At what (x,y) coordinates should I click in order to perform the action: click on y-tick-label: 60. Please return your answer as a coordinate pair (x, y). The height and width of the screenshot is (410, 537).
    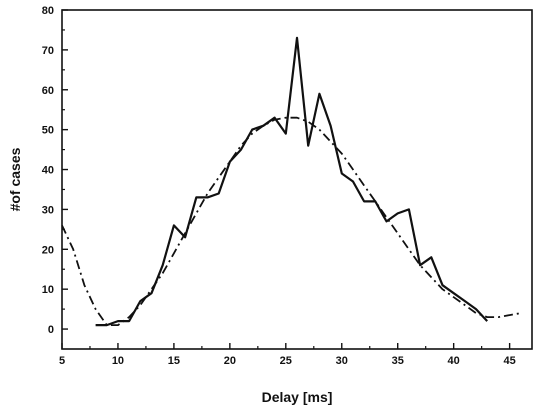
    Looking at the image, I should click on (48, 91).